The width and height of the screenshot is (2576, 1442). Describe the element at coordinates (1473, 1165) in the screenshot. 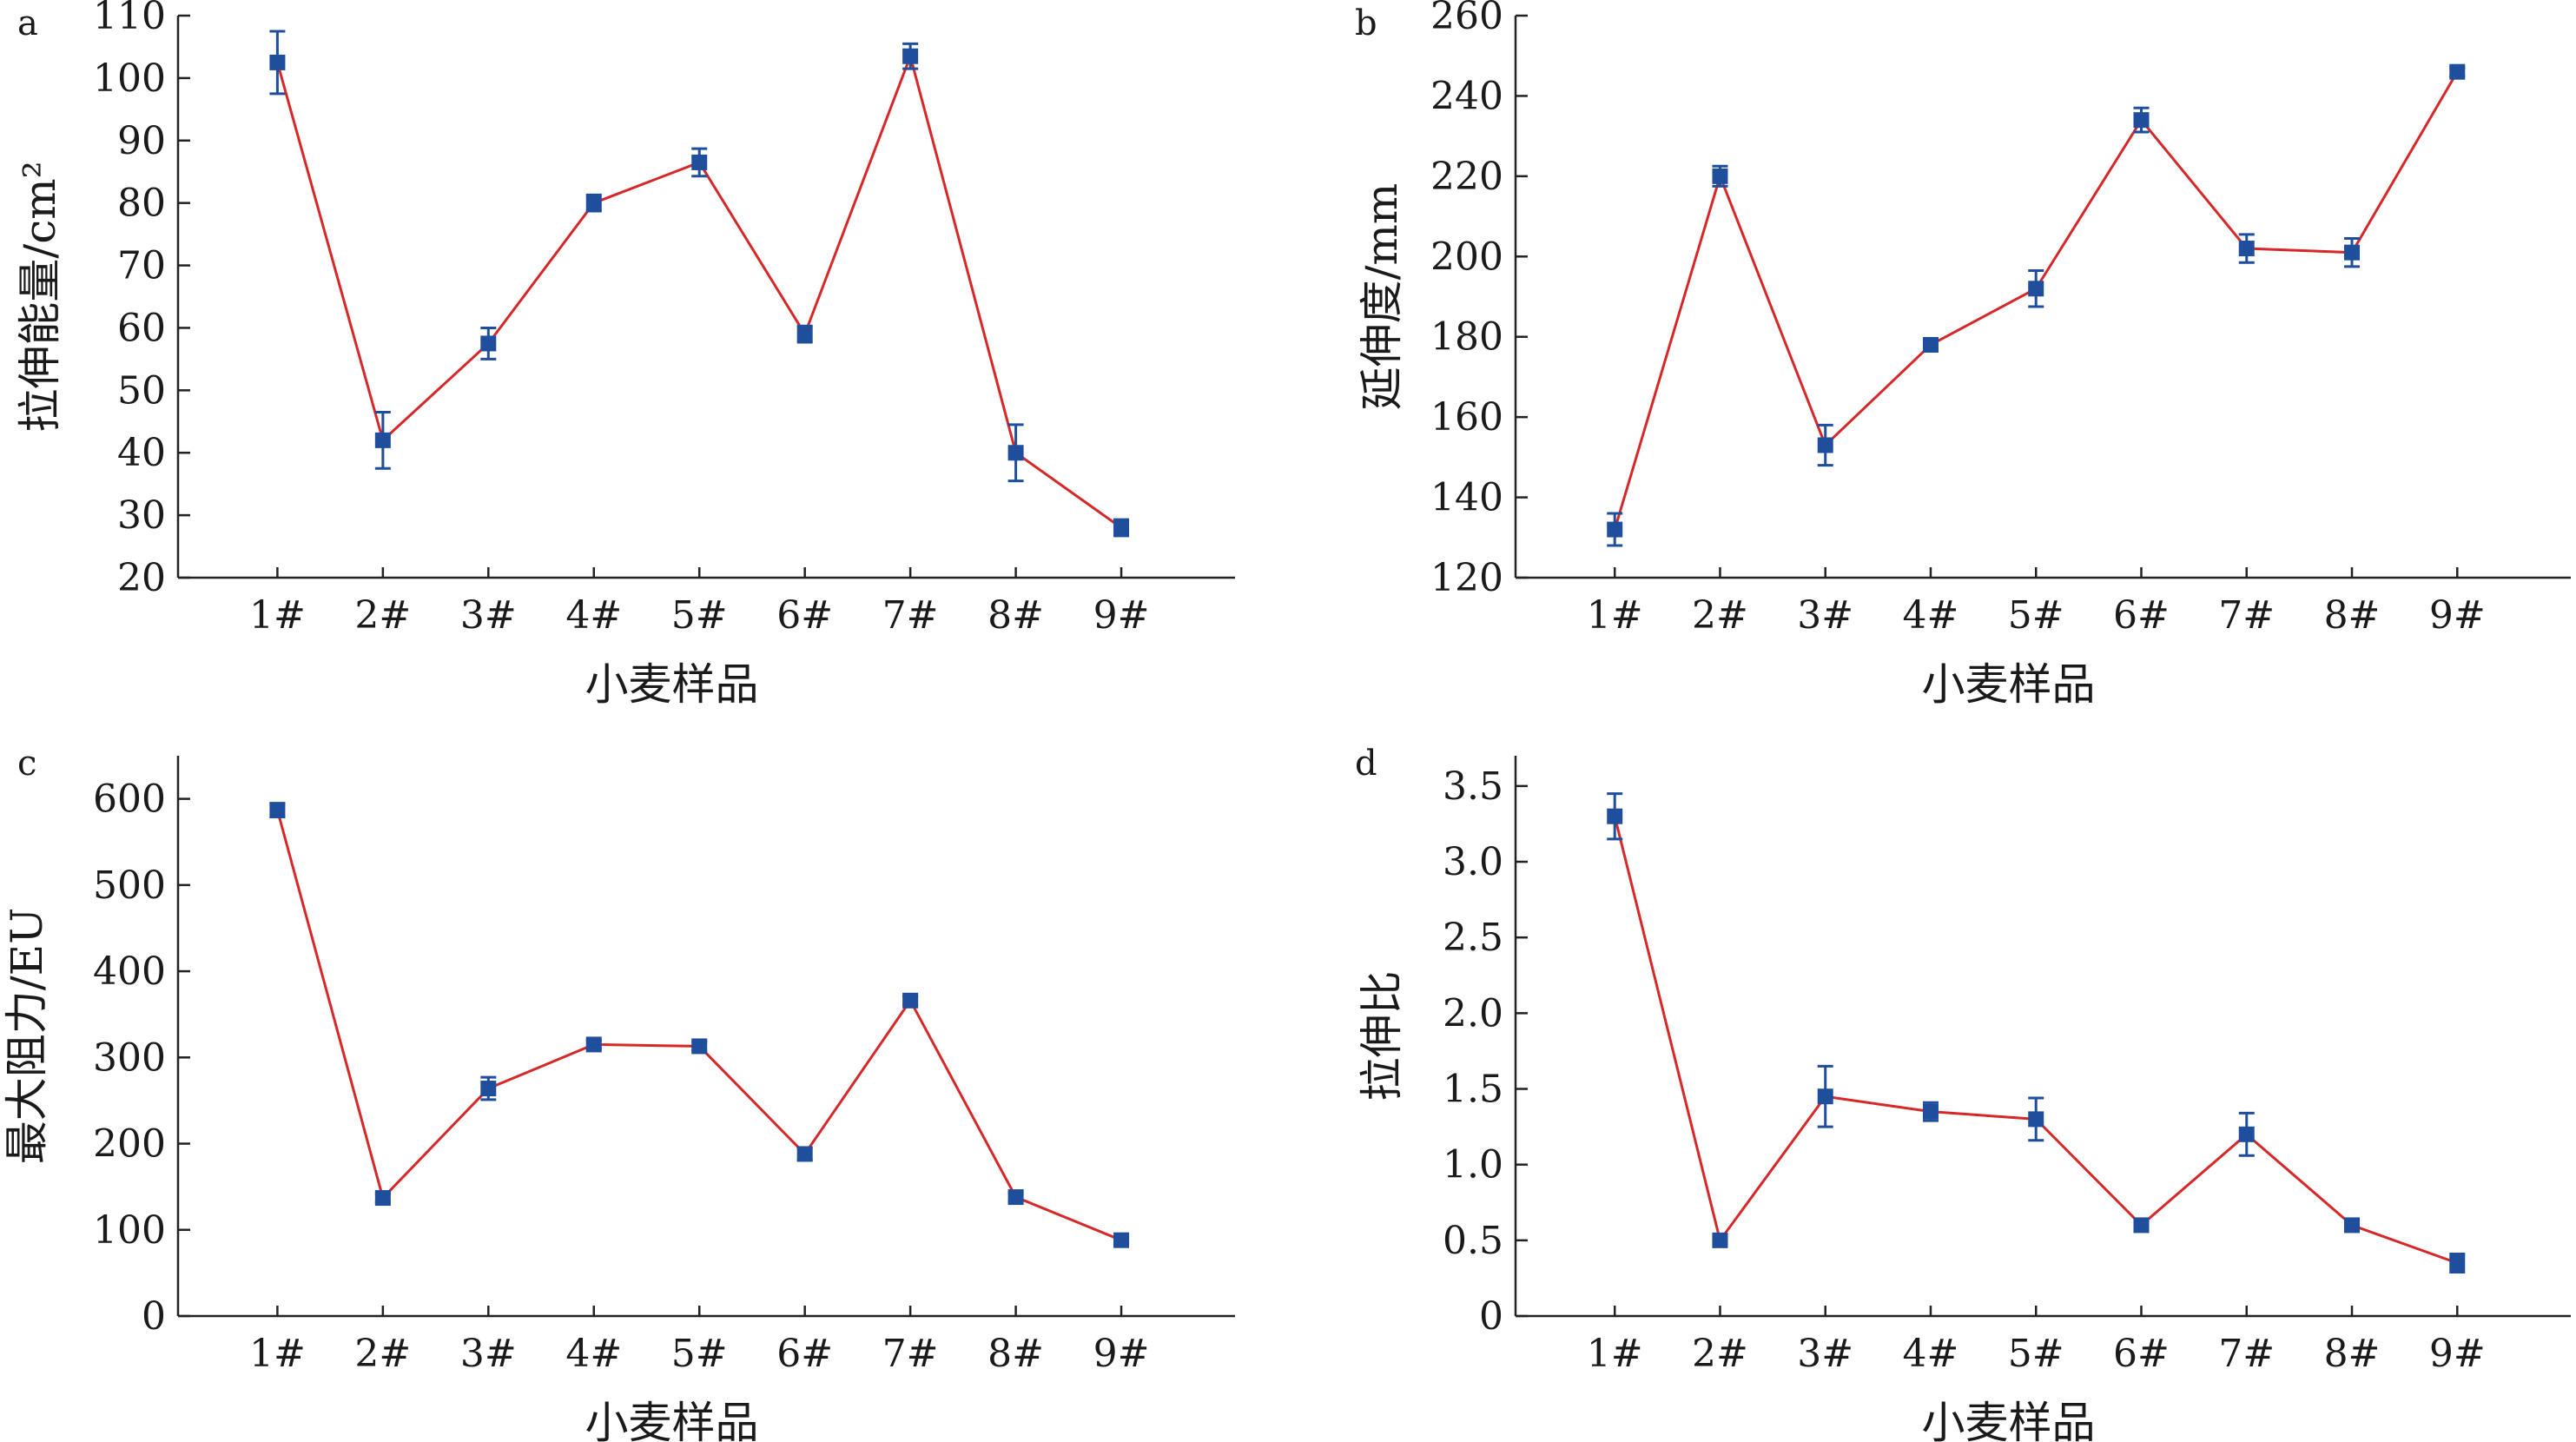

I see `y-tick-label: 1.0` at that location.